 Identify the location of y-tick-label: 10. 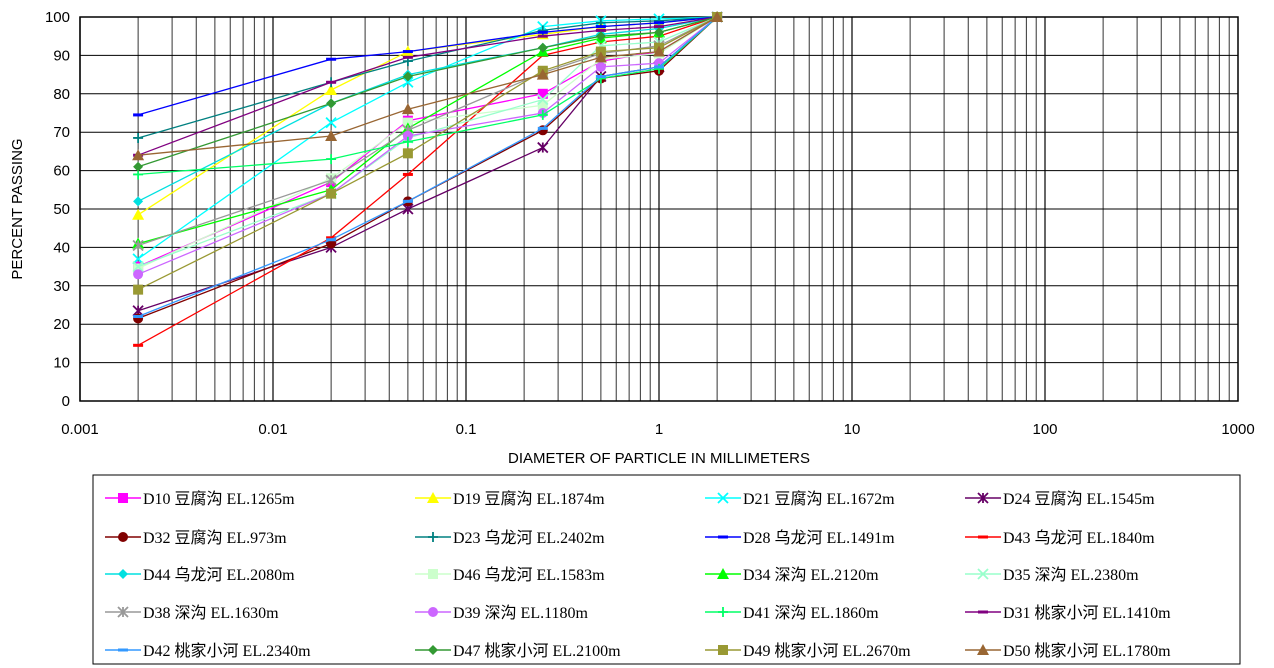
(61, 363).